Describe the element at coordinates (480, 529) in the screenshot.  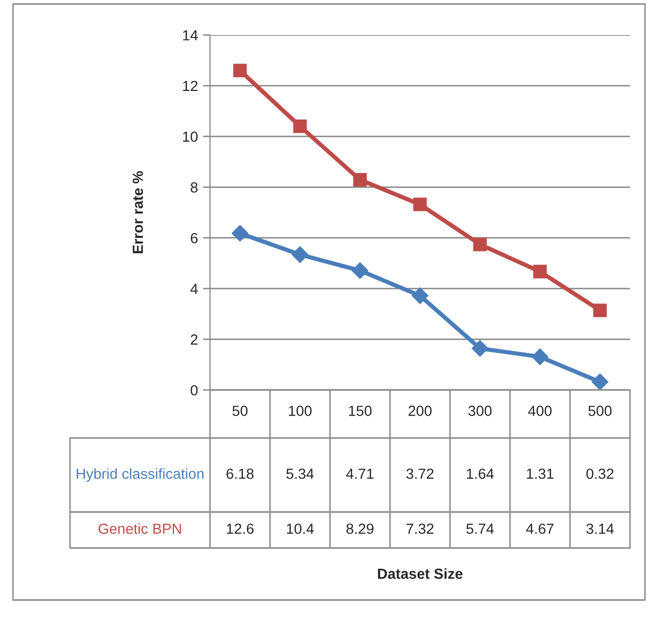
I see `data-label: 5.74` at that location.